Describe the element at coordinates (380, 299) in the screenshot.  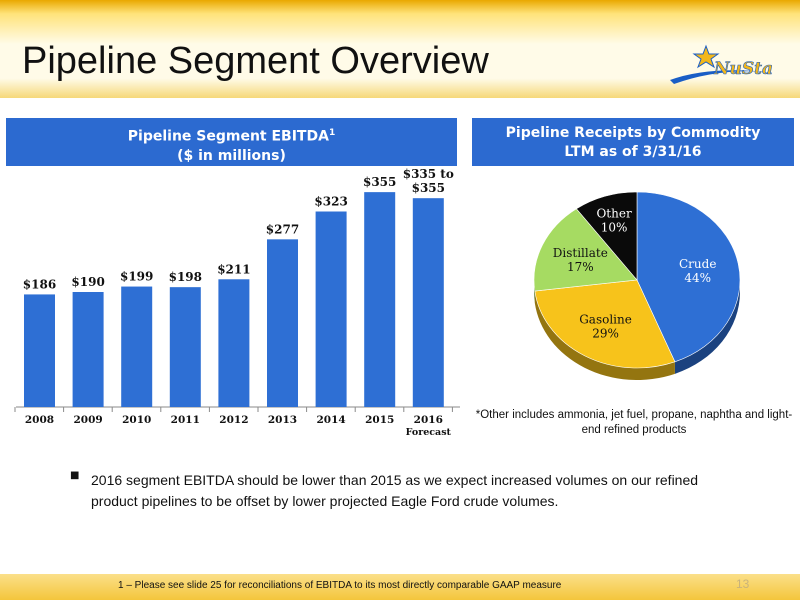
I see `bar-2015` at that location.